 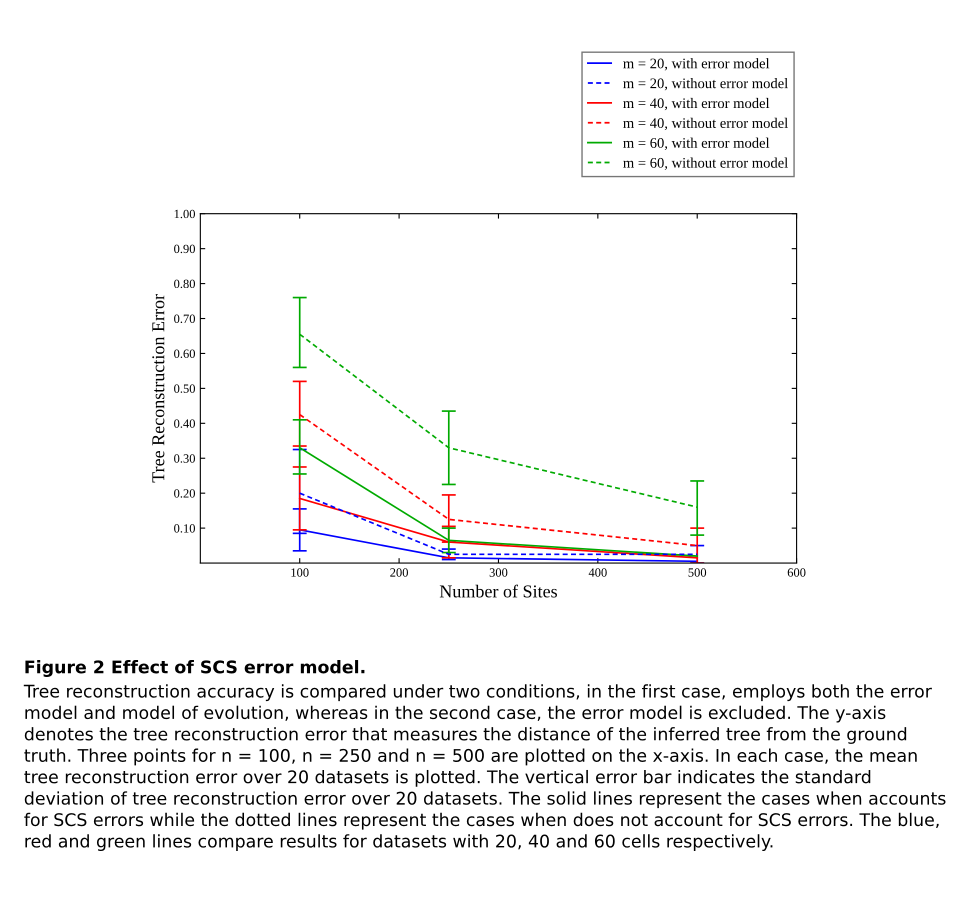 What do you see at coordinates (184, 284) in the screenshot?
I see `y-tick-label: 0.80` at bounding box center [184, 284].